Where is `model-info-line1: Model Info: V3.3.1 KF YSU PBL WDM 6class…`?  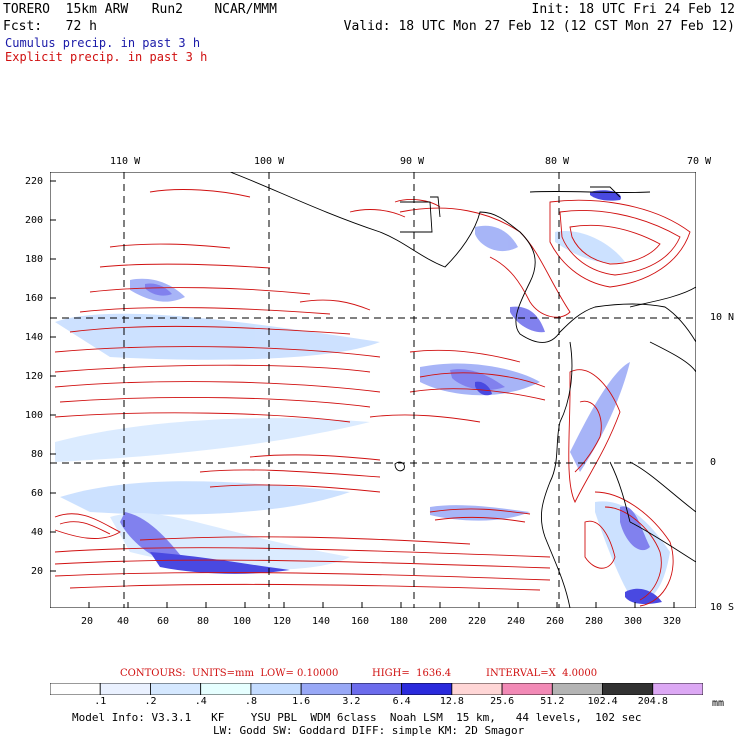 model-info-line1: Model Info: V3.3.1 KF YSU PBL WDM 6class… is located at coordinates (357, 717).